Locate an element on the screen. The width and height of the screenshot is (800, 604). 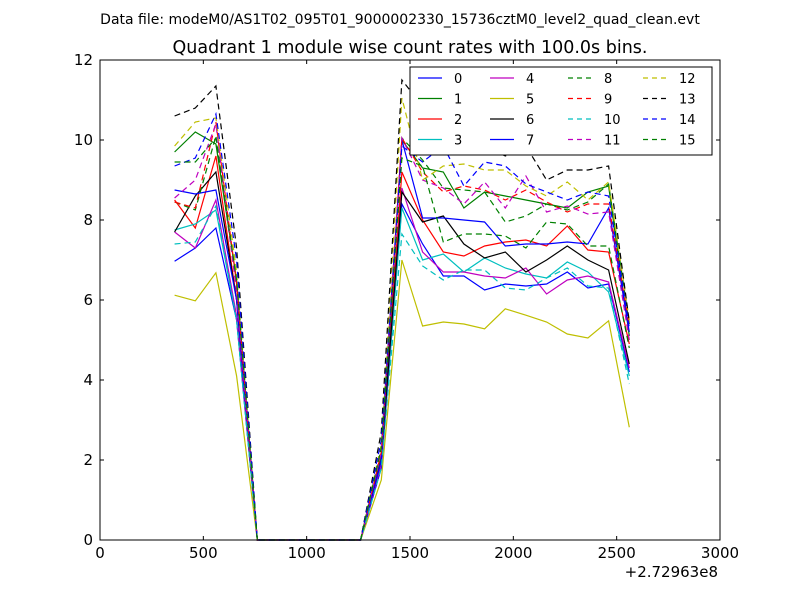
legend-box is located at coordinates (561, 111).